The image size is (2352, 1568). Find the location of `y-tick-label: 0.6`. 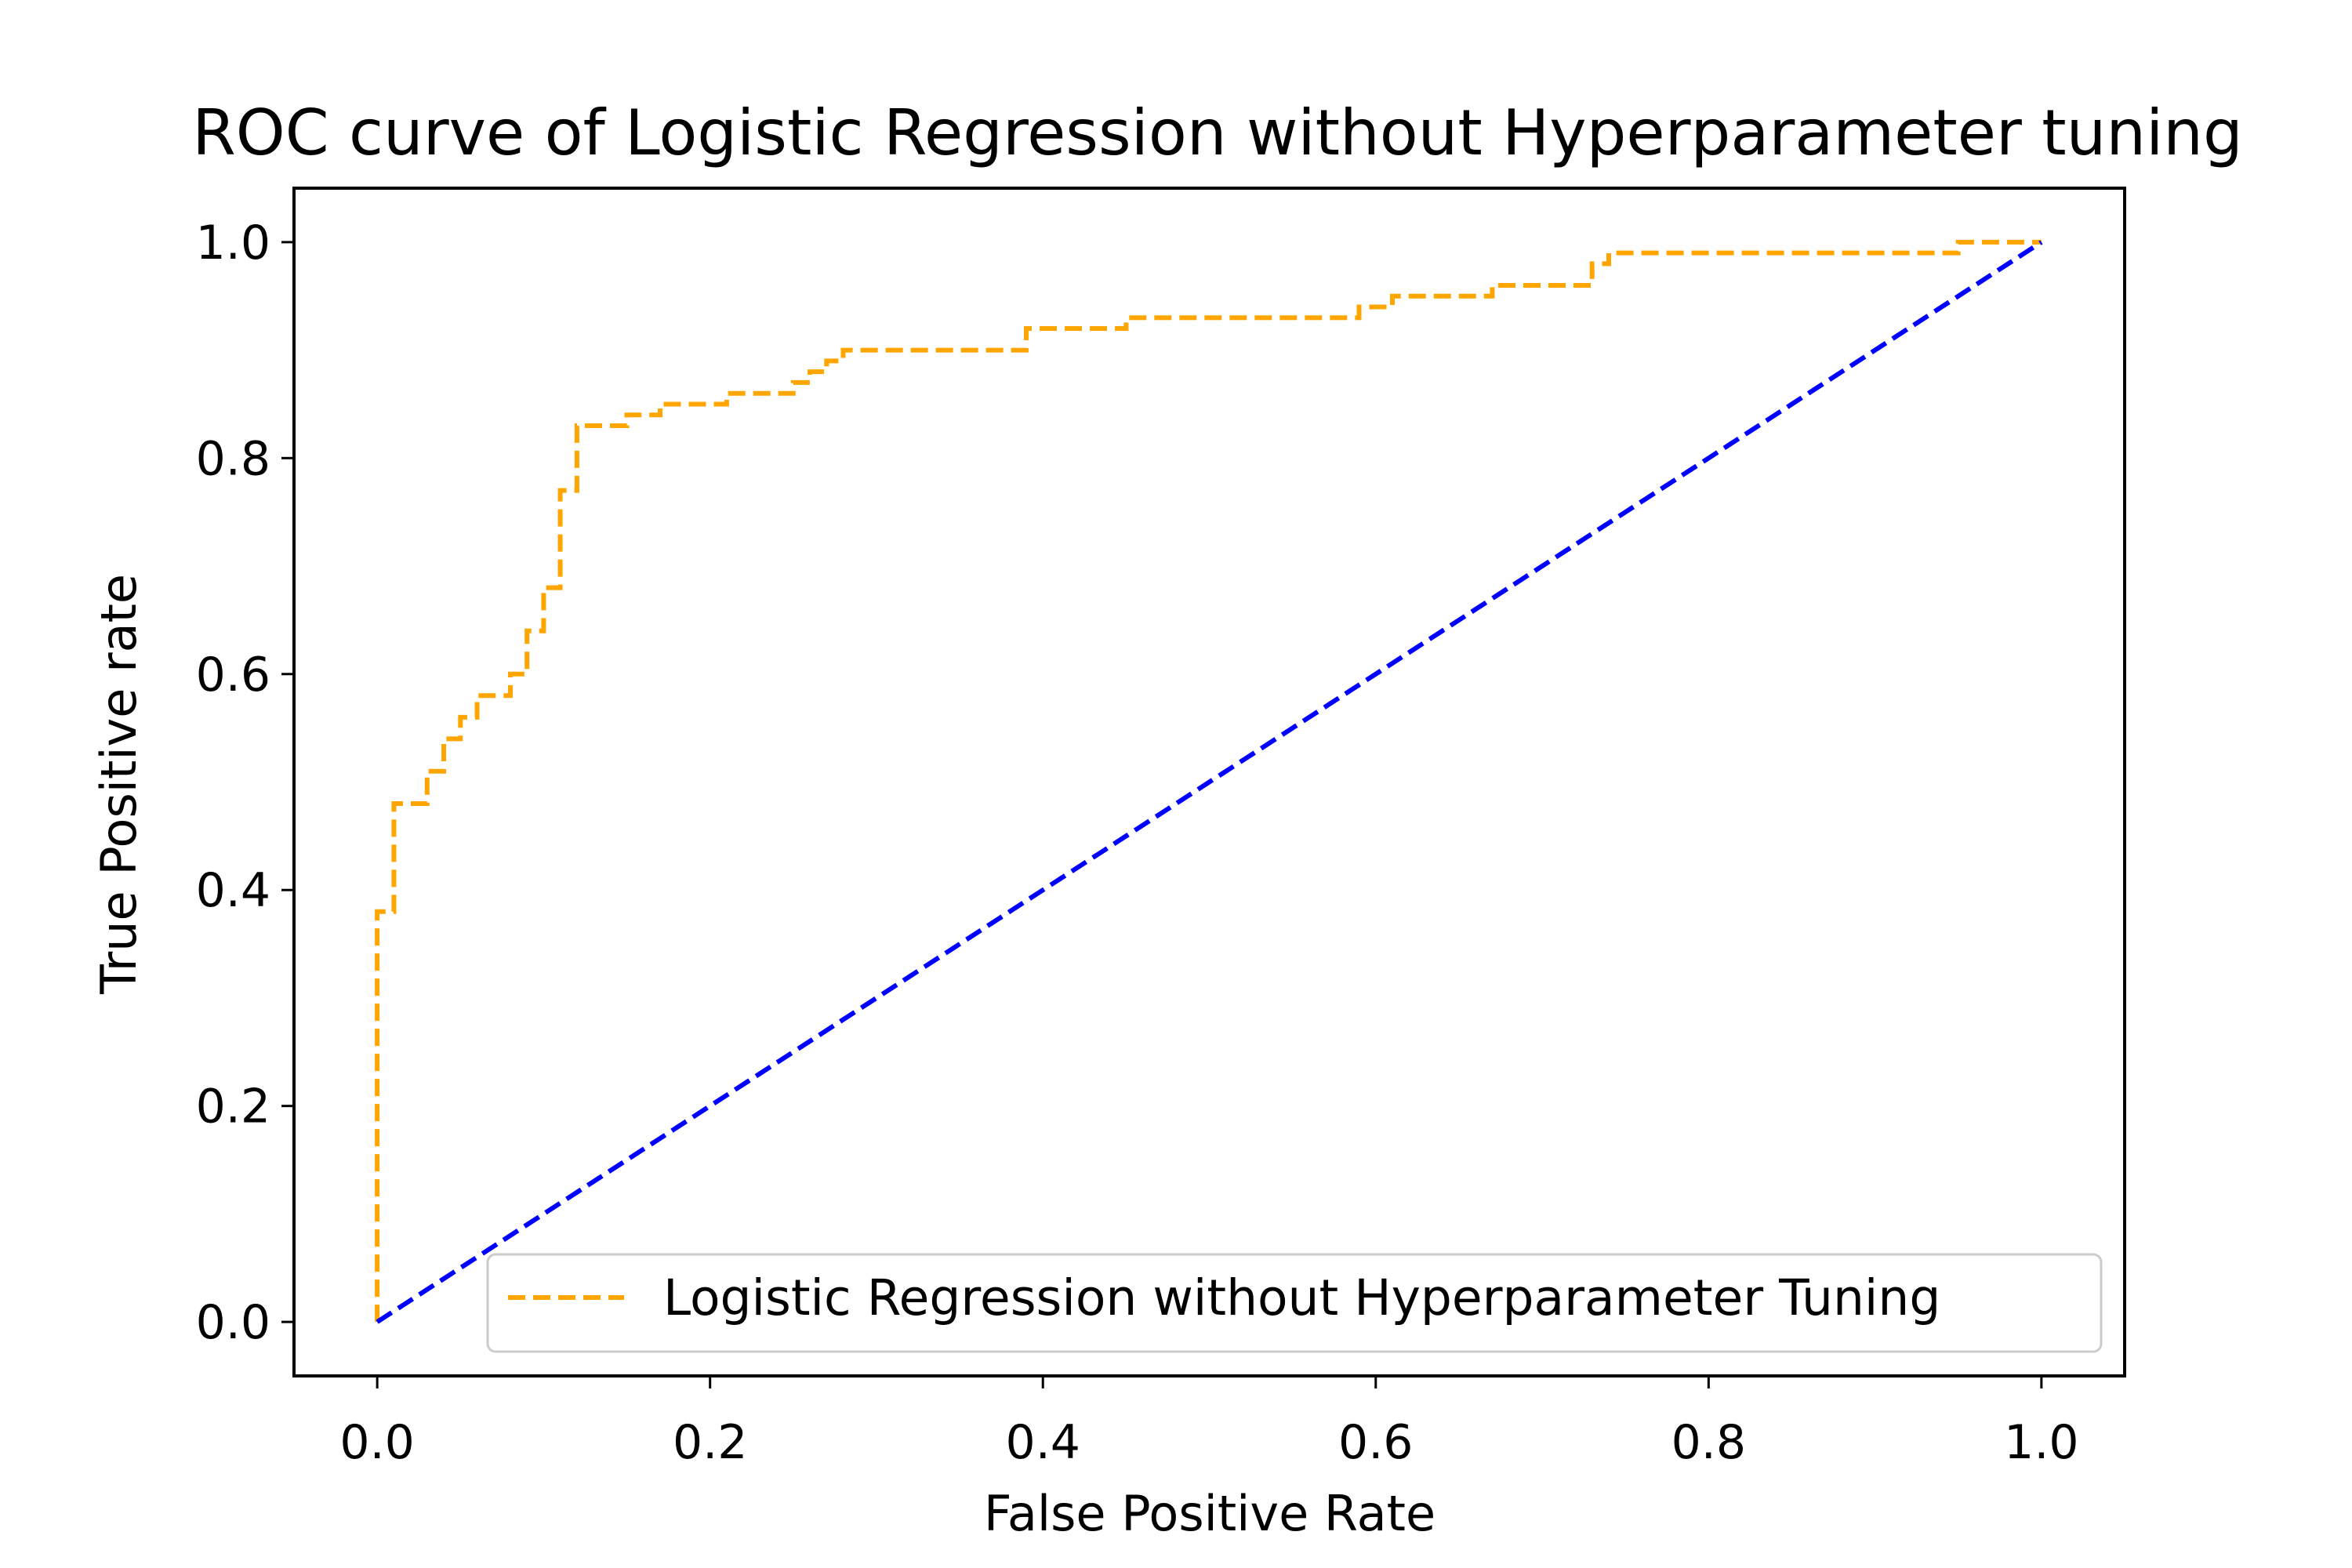

y-tick-label: 0.6 is located at coordinates (233, 675).